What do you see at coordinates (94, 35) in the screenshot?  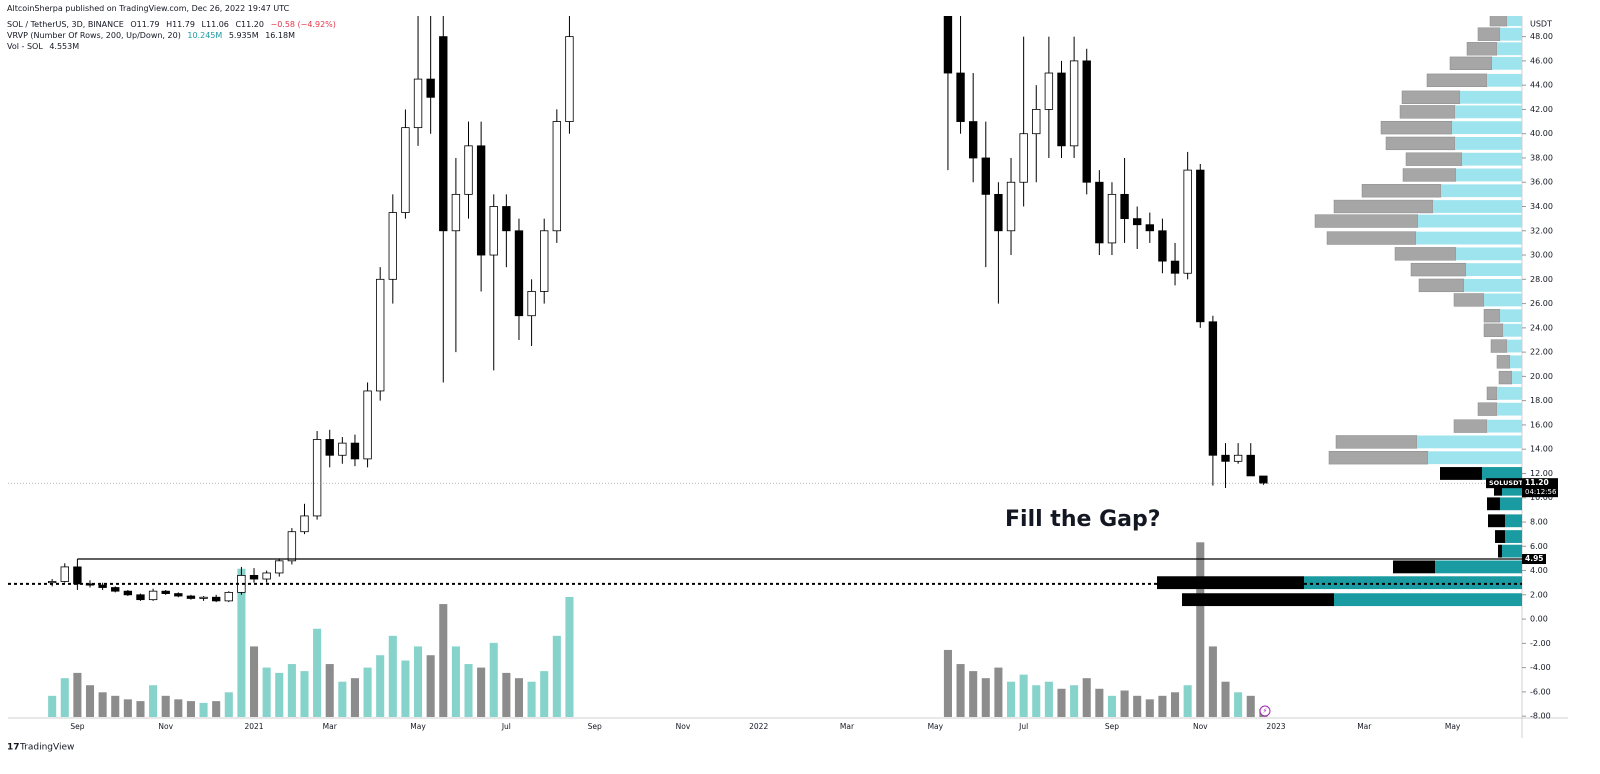 I see `indicator: VRVP (Number Of Rows, 200, Up/Down, 20)` at bounding box center [94, 35].